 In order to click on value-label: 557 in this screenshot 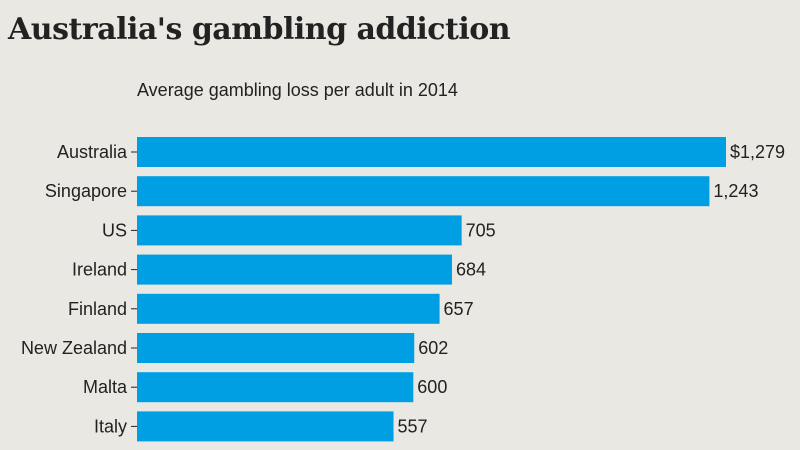, I will do `click(413, 426)`.